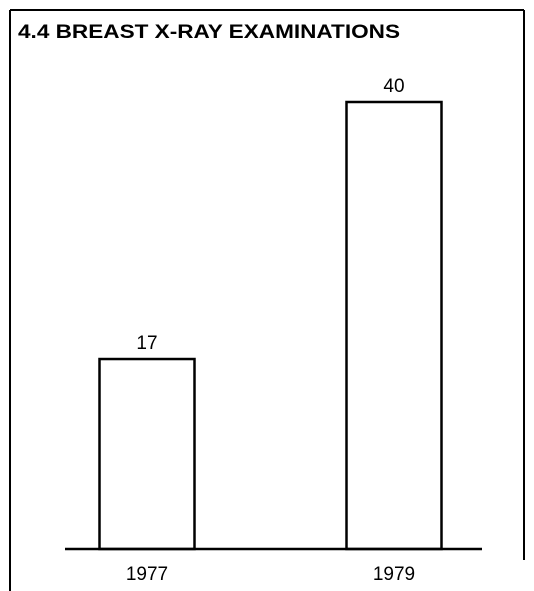 Image resolution: width=534 pixels, height=591 pixels. Describe the element at coordinates (147, 574) in the screenshot. I see `x-tick-label: 1977` at that location.